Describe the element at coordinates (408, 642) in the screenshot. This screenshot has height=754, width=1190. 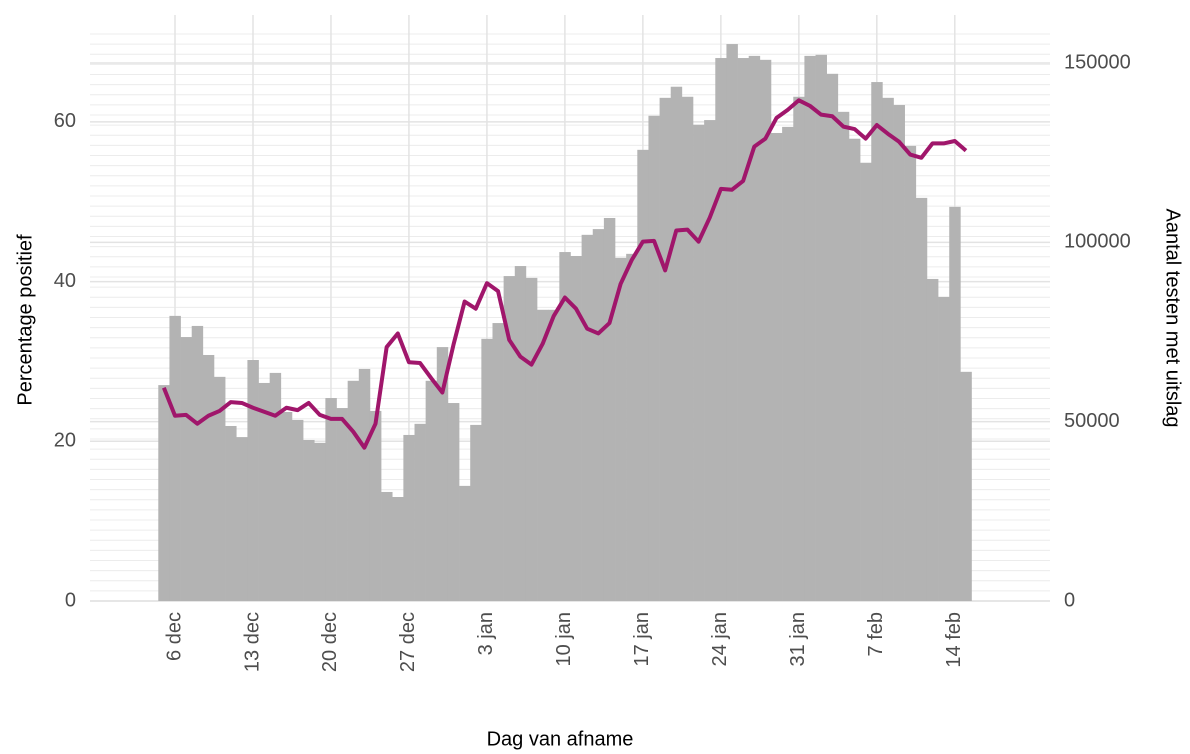
I see `x-tick-label: 27 dec` at that location.